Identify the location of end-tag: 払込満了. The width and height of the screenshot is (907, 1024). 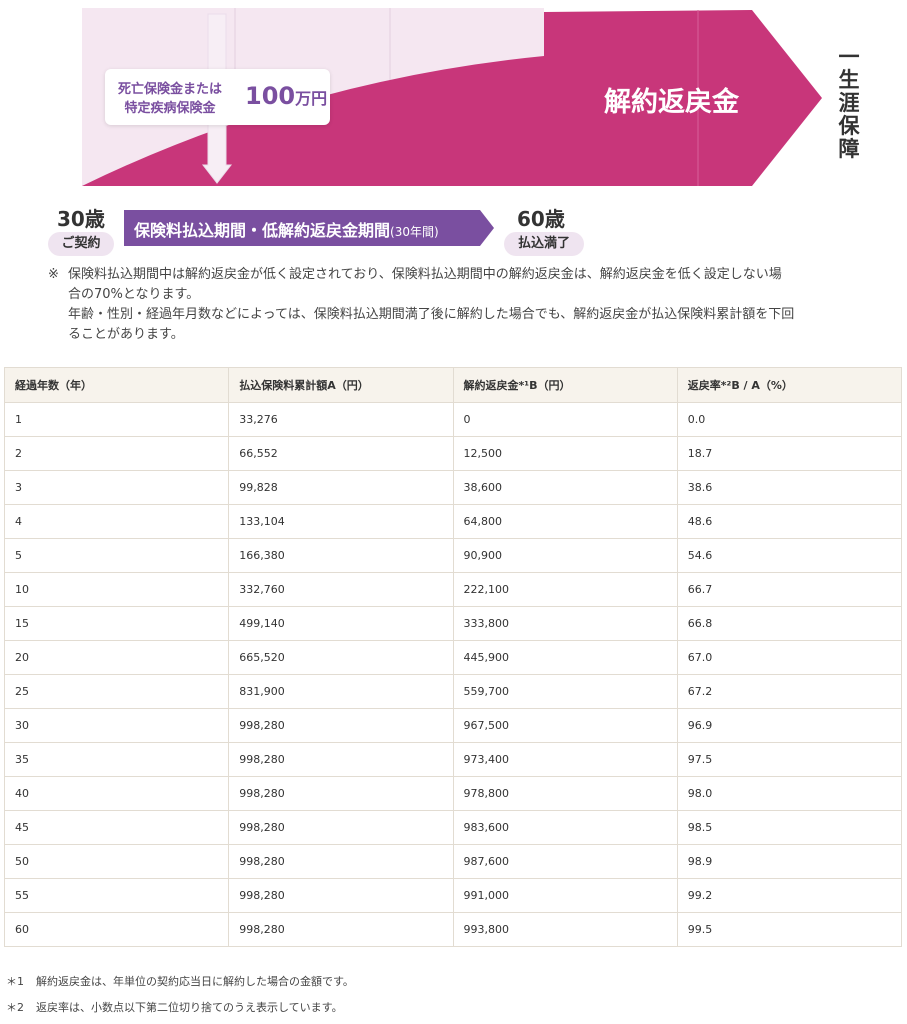
(544, 244).